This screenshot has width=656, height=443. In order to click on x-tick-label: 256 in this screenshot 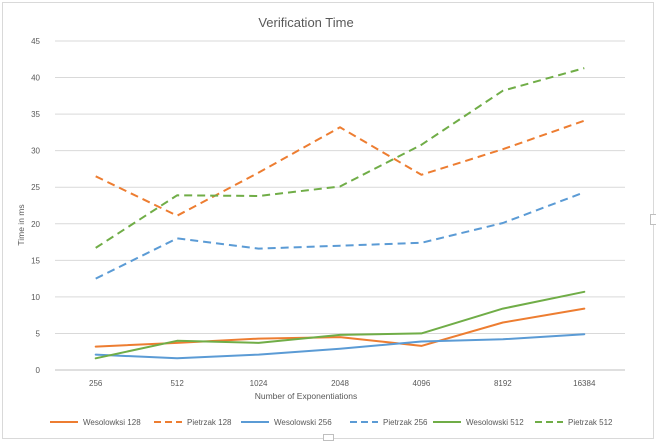, I will do `click(96, 383)`.